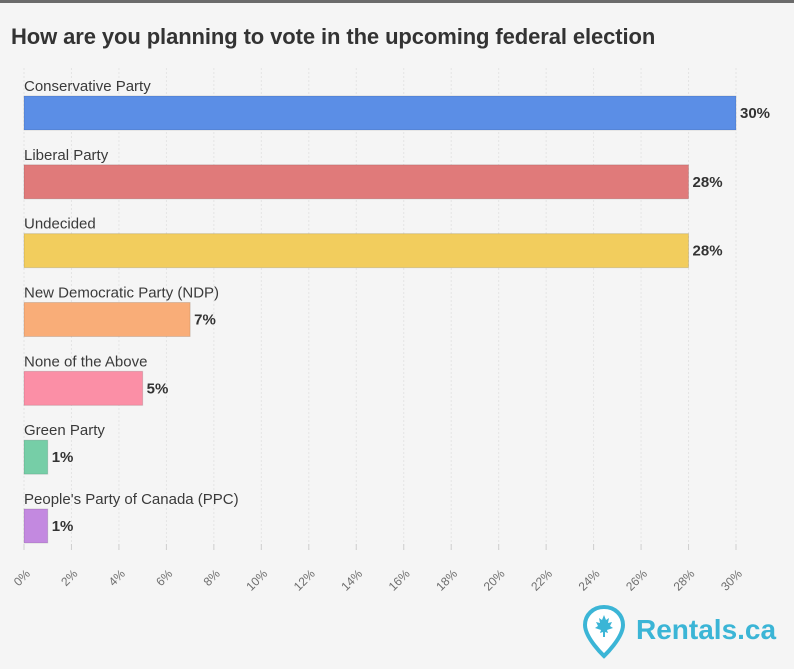  What do you see at coordinates (22, 577) in the screenshot?
I see `tick-label: 0%` at bounding box center [22, 577].